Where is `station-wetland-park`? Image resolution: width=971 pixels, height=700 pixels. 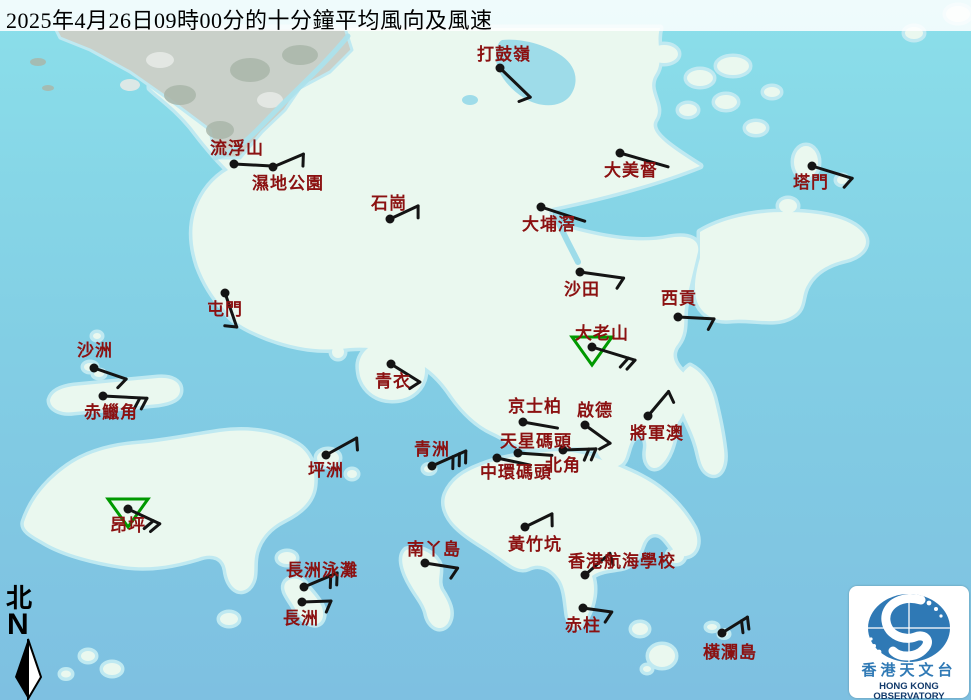
station-wetland-park is located at coordinates (286, 162).